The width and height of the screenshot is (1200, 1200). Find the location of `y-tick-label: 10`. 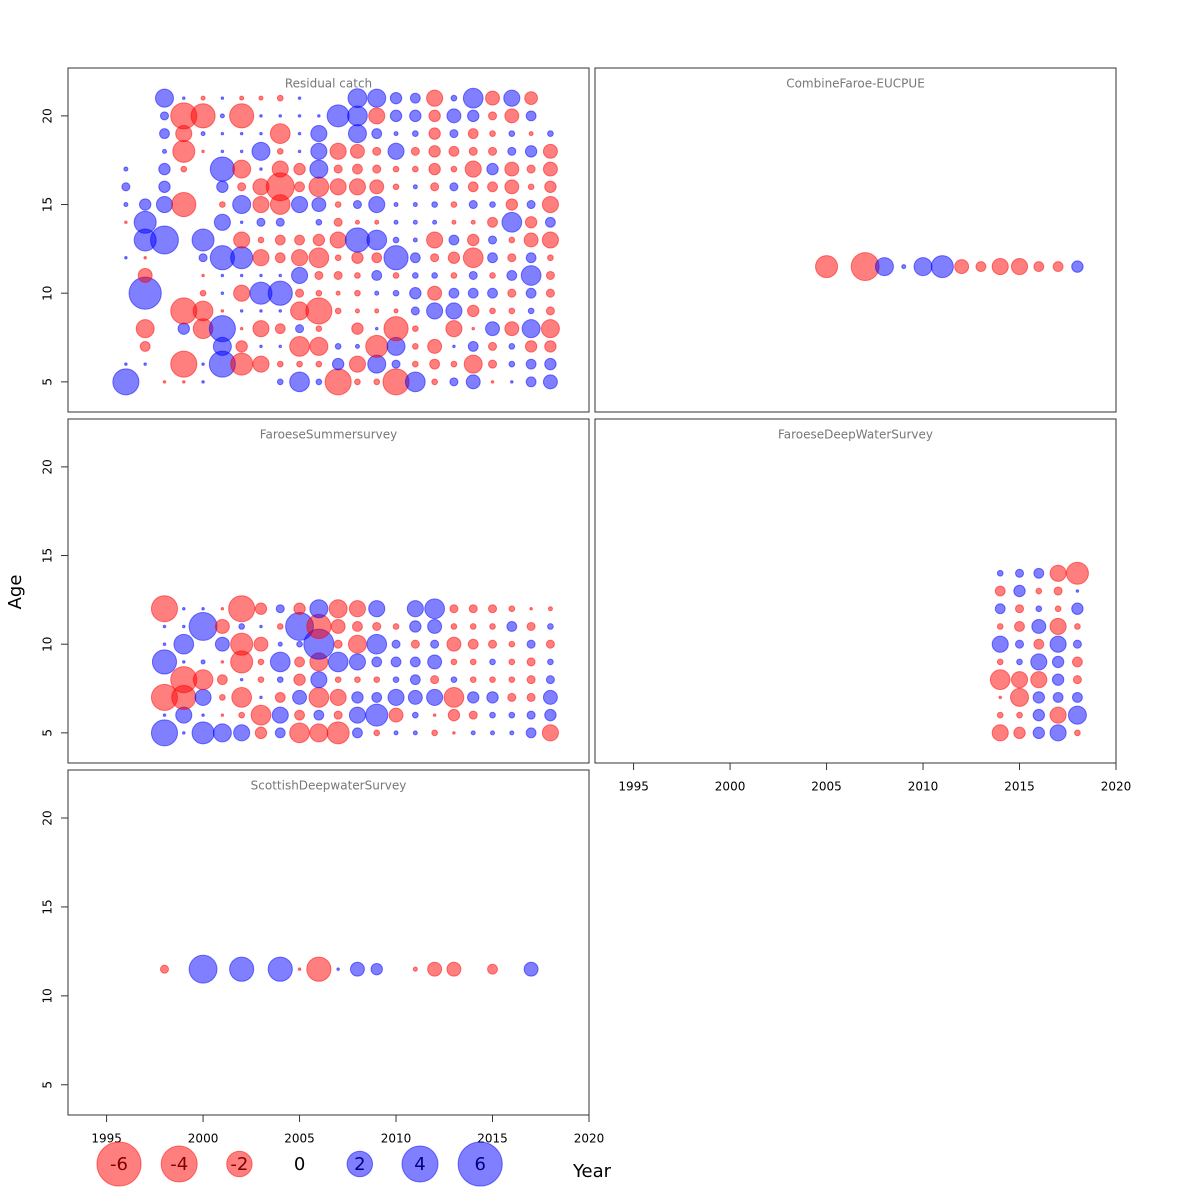

y-tick-label: 10 is located at coordinates (48, 293).